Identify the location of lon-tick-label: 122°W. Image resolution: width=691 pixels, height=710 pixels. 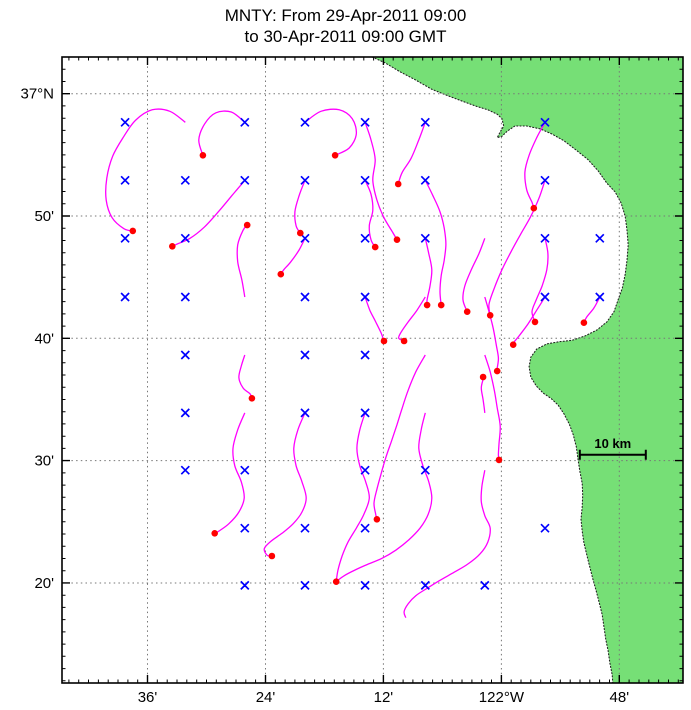
(502, 697).